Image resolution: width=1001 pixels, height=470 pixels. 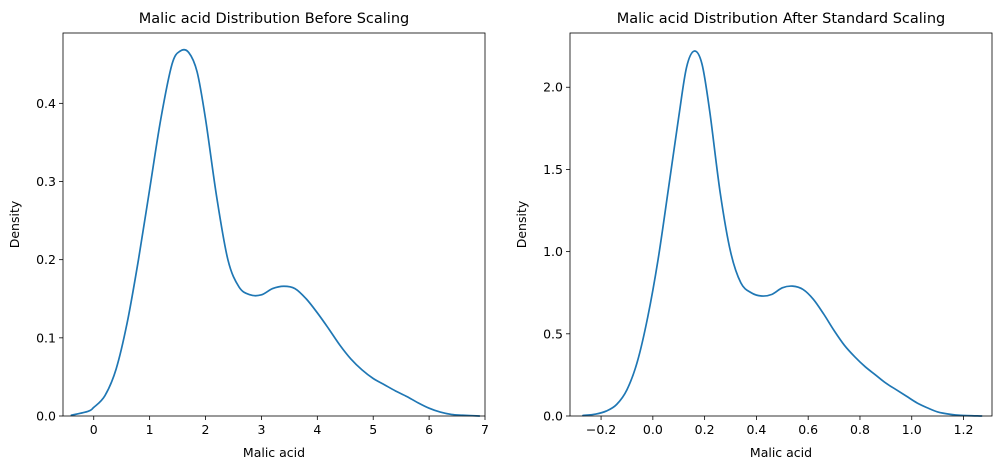 What do you see at coordinates (429, 429) in the screenshot?
I see `x-tick-label: 6` at bounding box center [429, 429].